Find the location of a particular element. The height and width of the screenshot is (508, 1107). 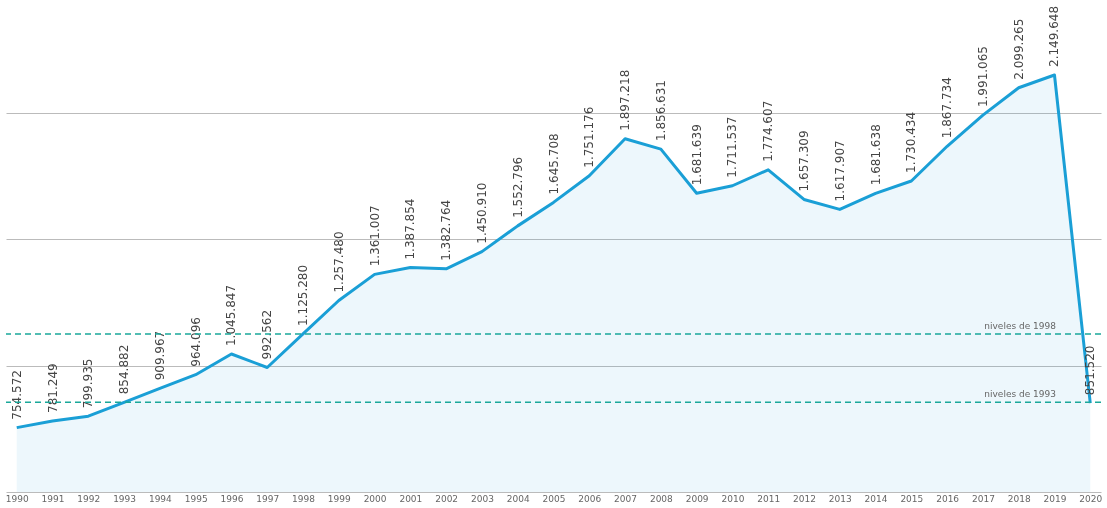

data-label: 799.935 is located at coordinates (88, 383).